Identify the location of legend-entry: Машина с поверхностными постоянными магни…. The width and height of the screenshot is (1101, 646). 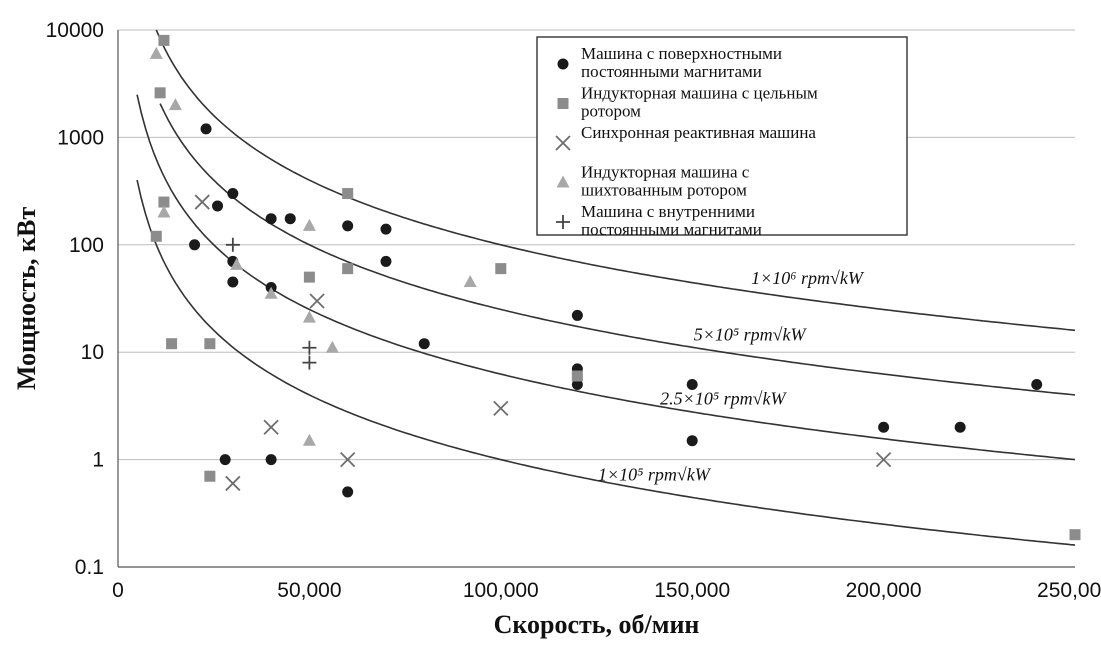
(681, 62).